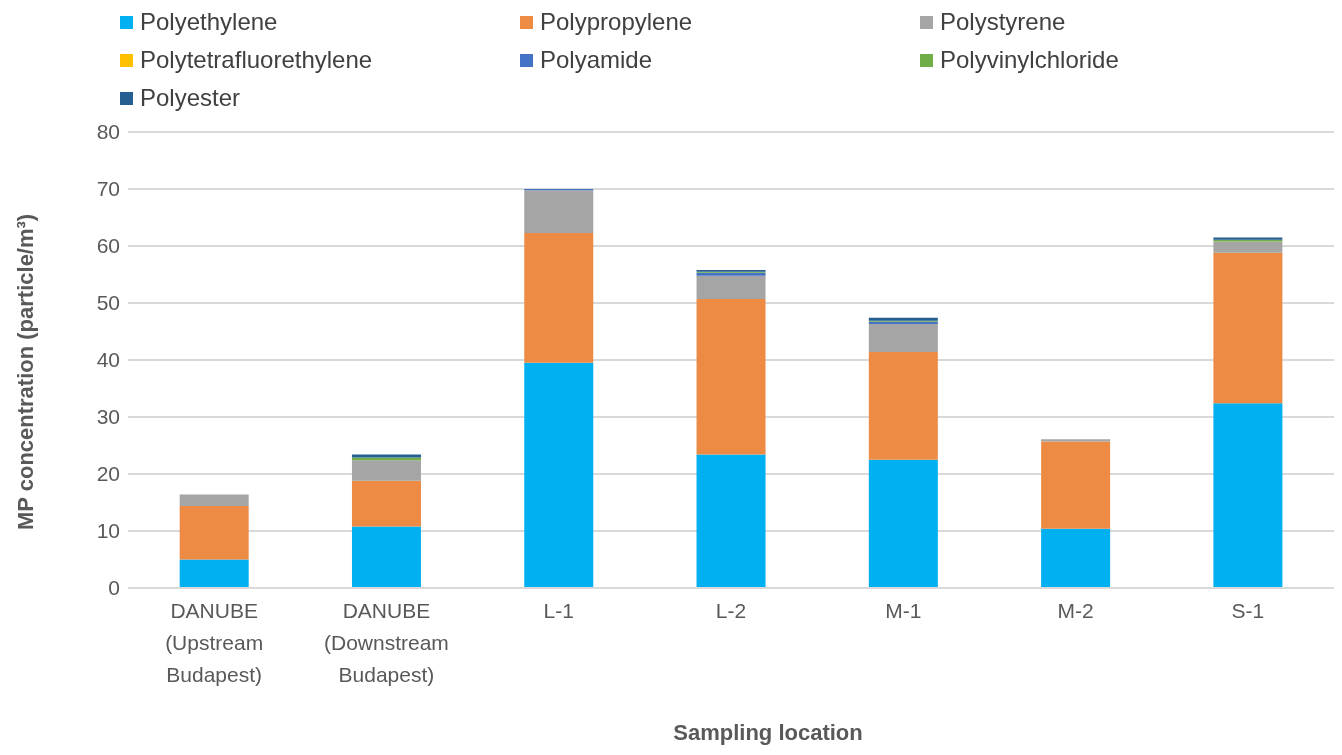 Image resolution: width=1342 pixels, height=755 pixels. What do you see at coordinates (596, 60) in the screenshot?
I see `legend-label: Polyamide` at bounding box center [596, 60].